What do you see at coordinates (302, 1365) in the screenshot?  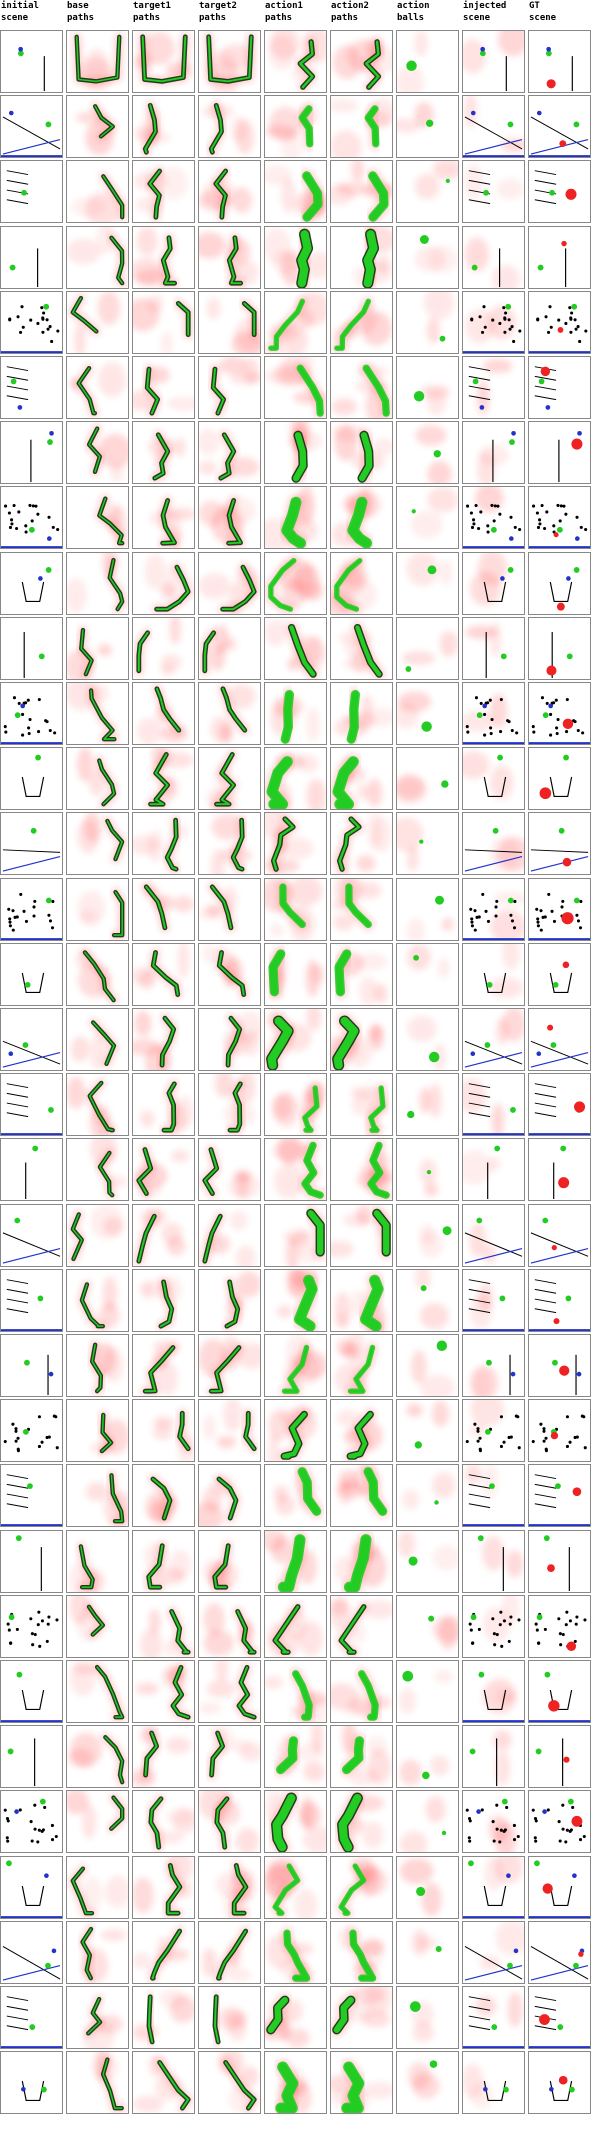 I see `cell-image-action1` at bounding box center [302, 1365].